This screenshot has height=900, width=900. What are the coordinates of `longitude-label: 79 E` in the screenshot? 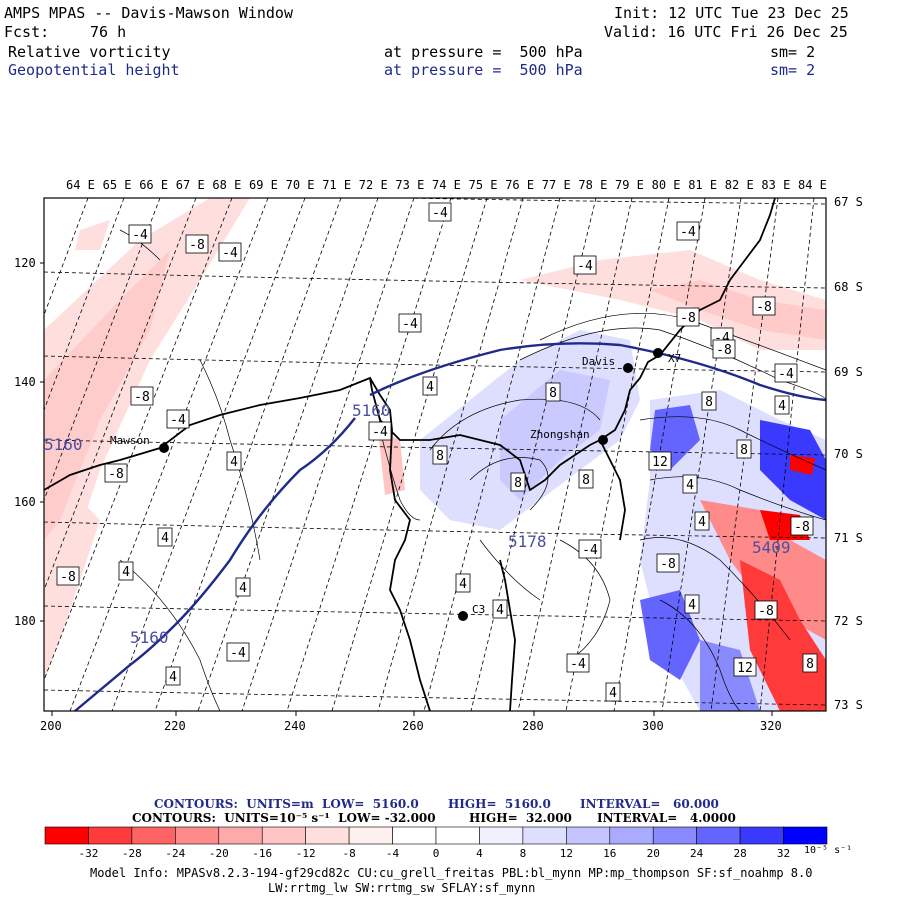 It's located at (629, 185).